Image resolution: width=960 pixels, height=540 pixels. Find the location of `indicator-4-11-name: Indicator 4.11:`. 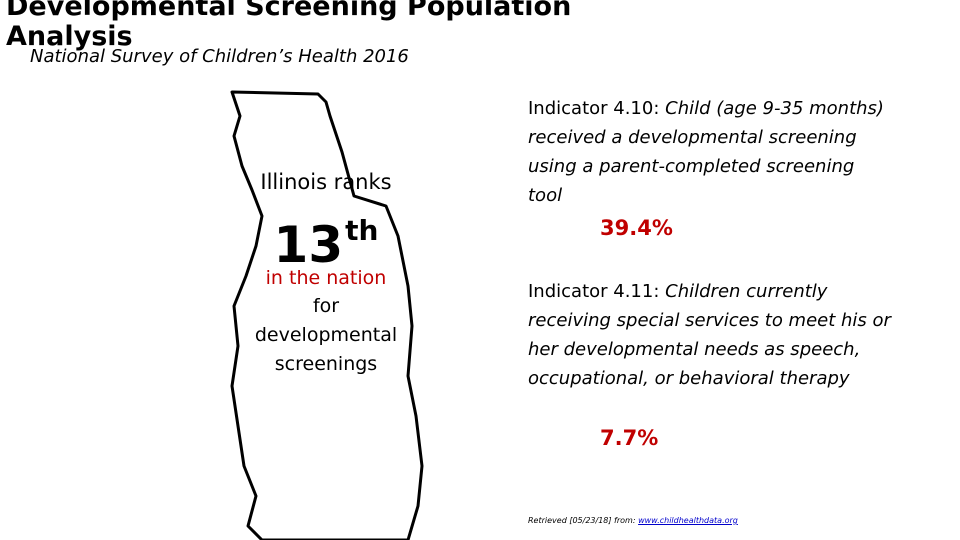

indicator-4-11-name: Indicator 4.11: is located at coordinates (594, 291).